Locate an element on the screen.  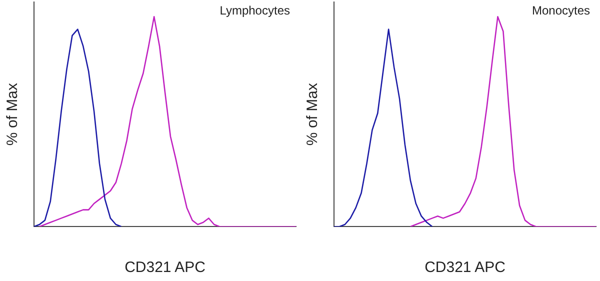
chart-title: Lymphocytes is located at coordinates (255, 10).